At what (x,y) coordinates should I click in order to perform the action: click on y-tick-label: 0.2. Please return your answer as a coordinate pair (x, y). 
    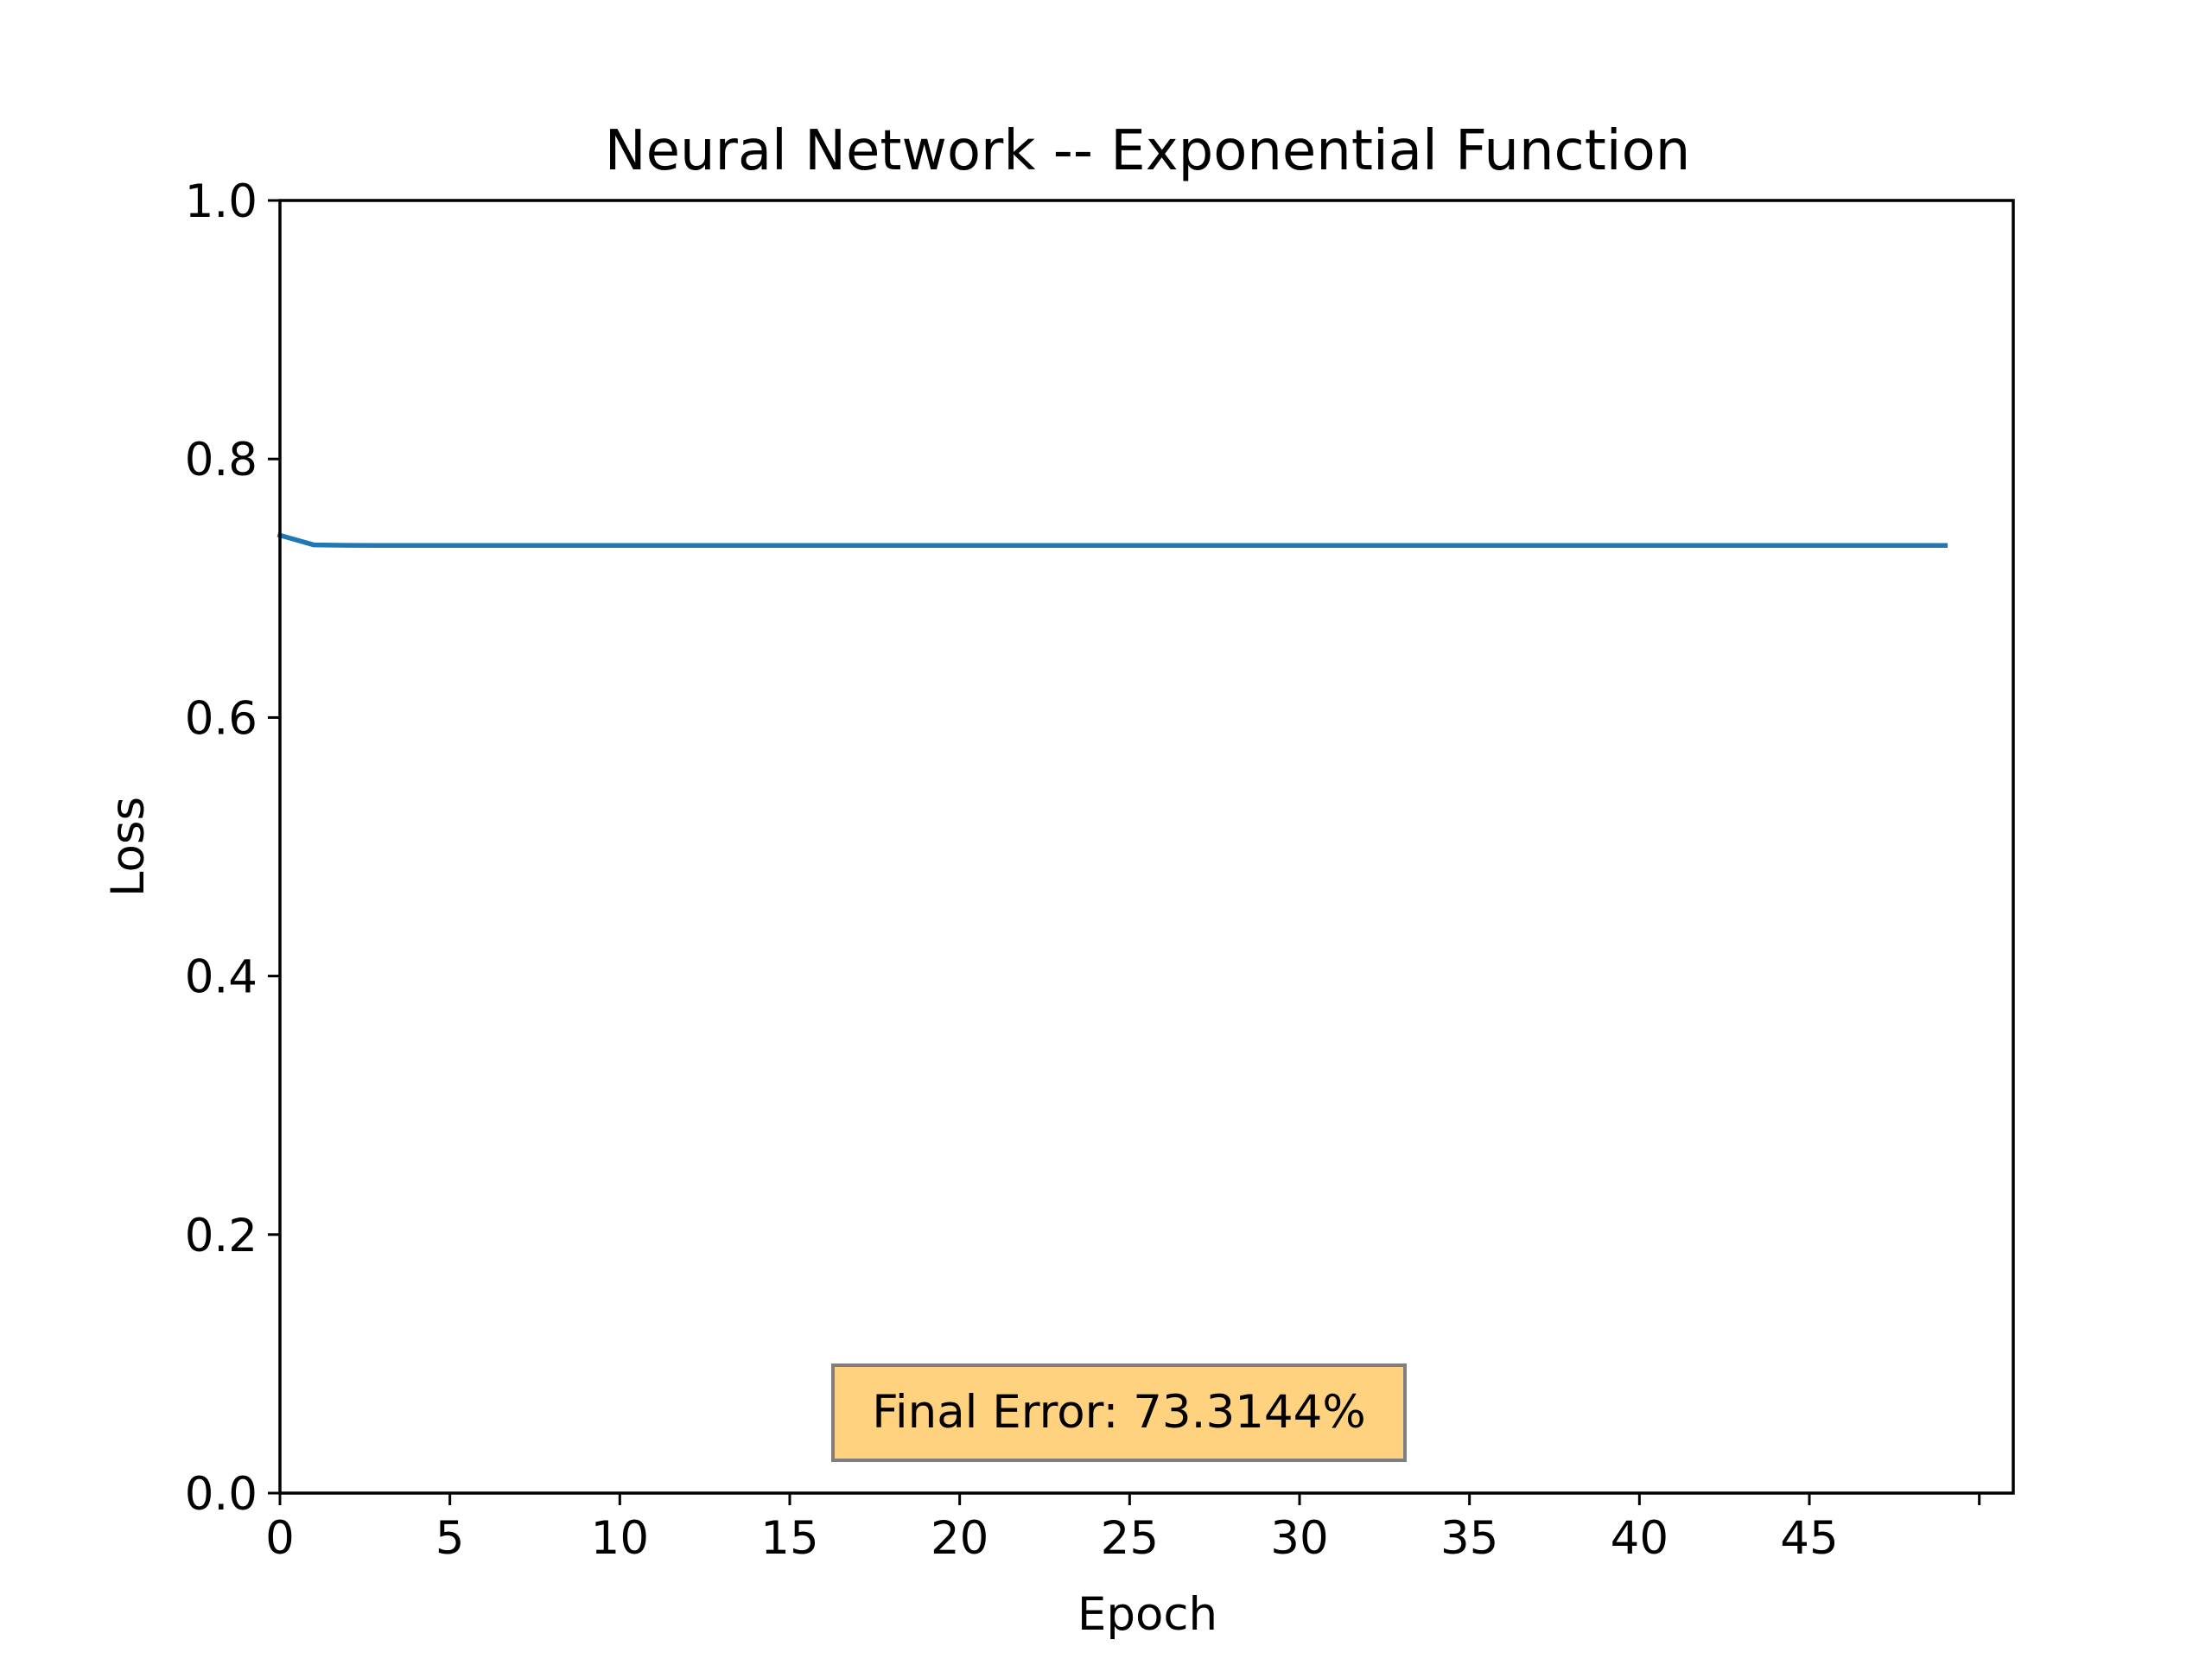
    Looking at the image, I should click on (221, 1236).